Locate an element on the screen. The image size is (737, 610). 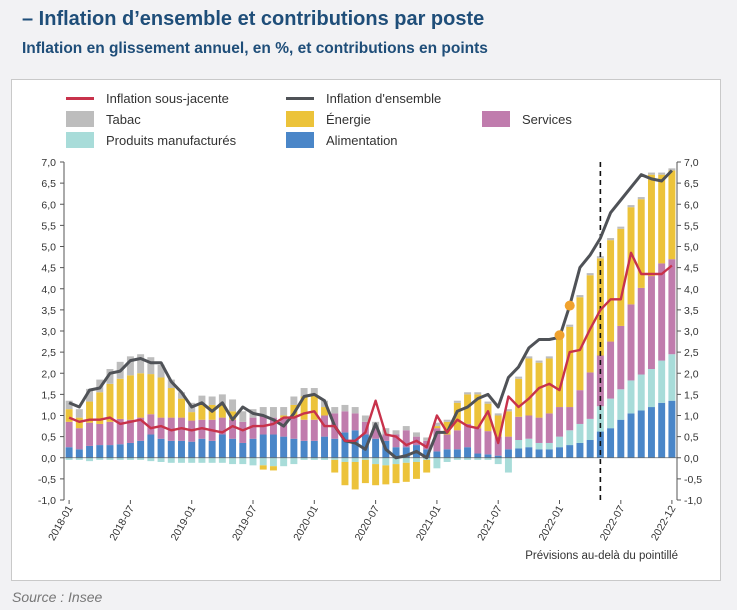
y-tick-label-right: 4,0 is located at coordinates (691, 290).